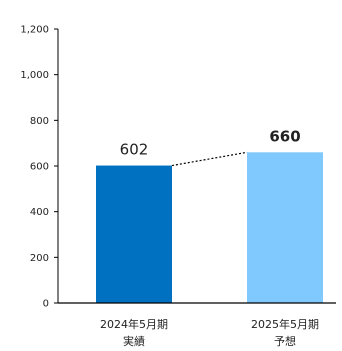 Image resolution: width=342 pixels, height=351 pixels. Describe the element at coordinates (134, 324) in the screenshot. I see `category-label: 2024年5月期` at that location.